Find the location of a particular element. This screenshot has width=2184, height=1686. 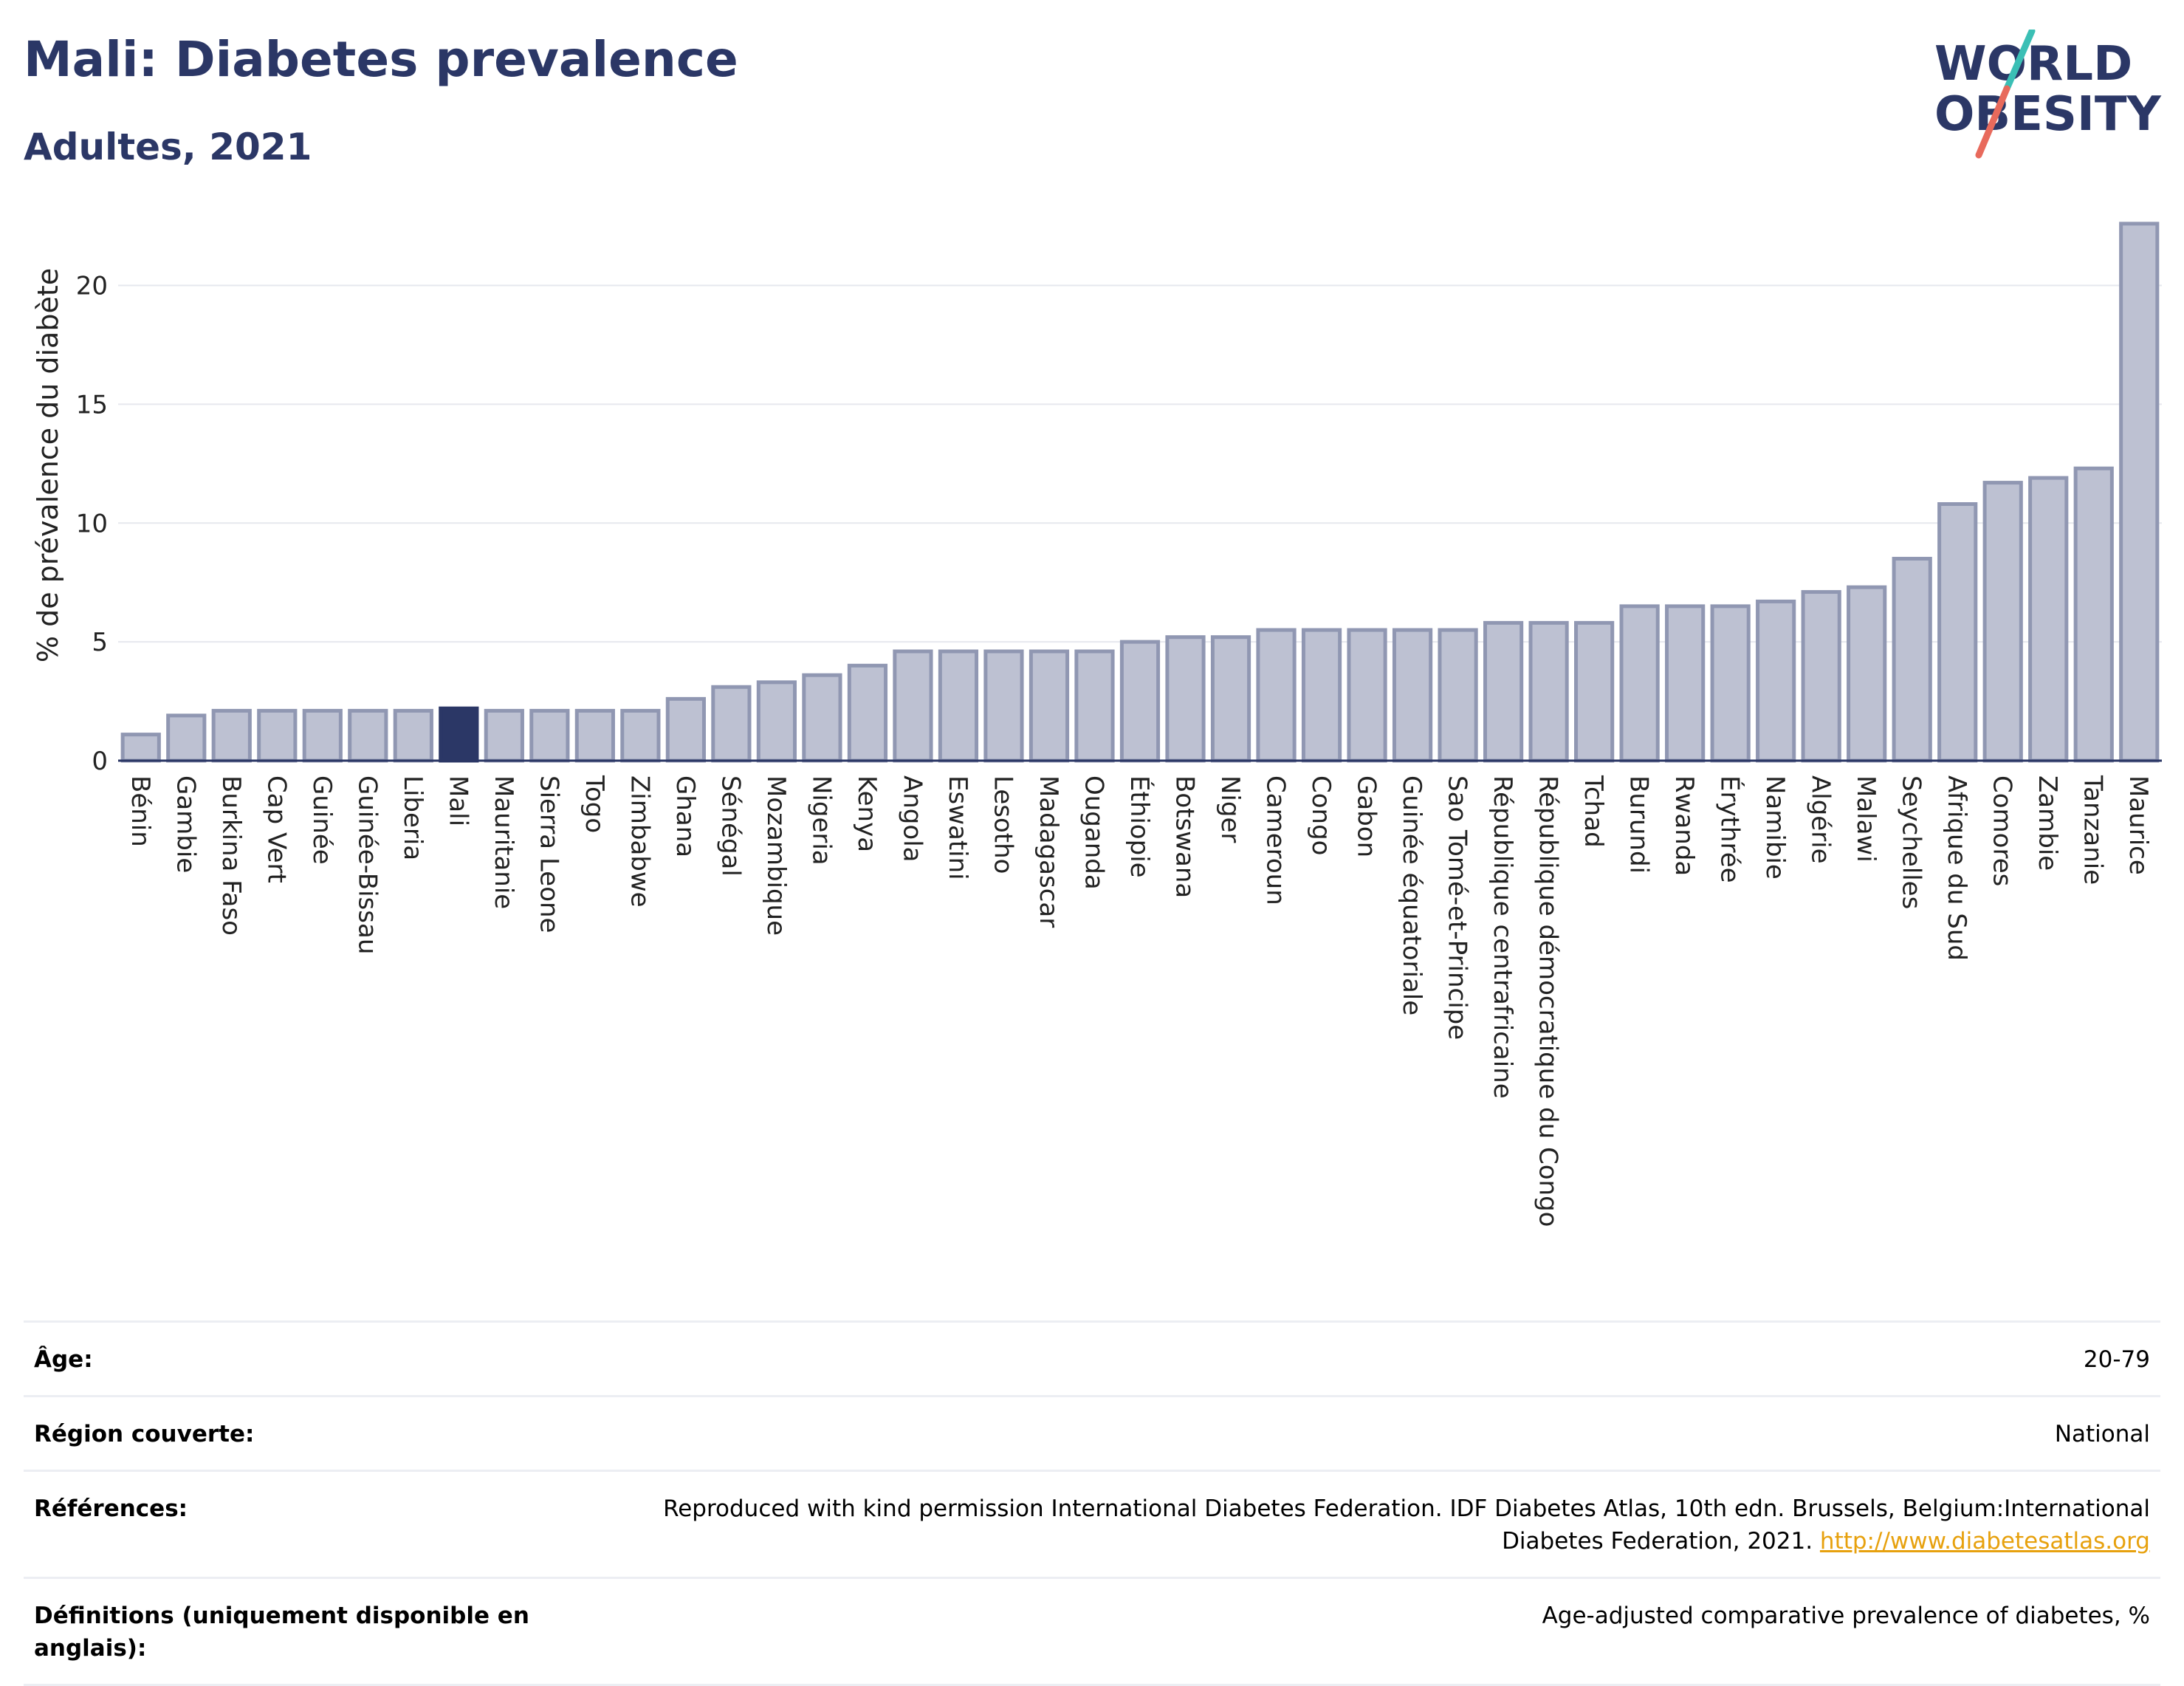

x-tick-label: Comores is located at coordinates (2003, 830).